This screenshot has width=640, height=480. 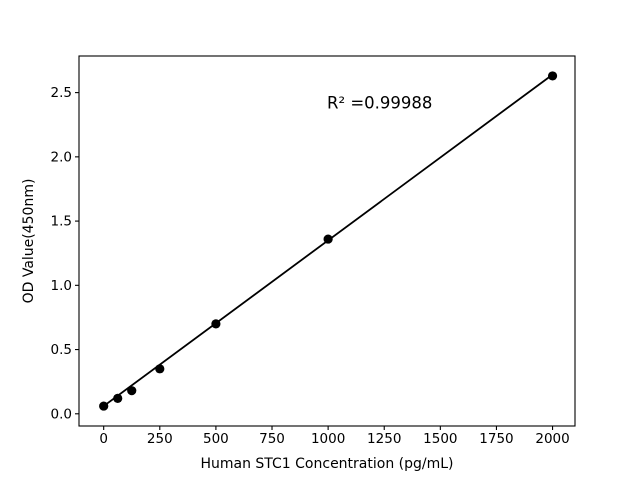 What do you see at coordinates (160, 439) in the screenshot?
I see `x-tick-label: 250` at bounding box center [160, 439].